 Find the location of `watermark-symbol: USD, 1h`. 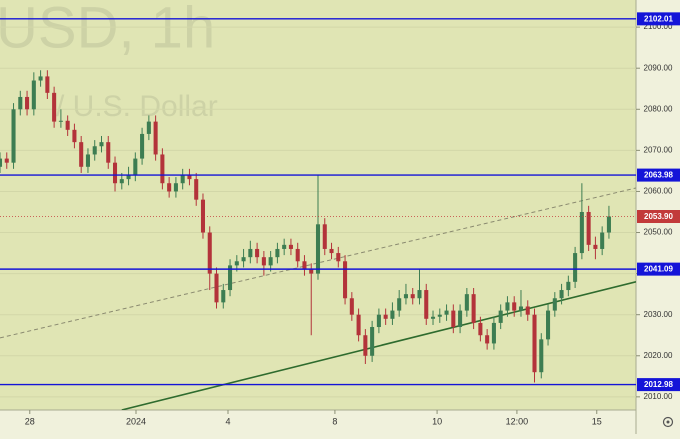

watermark-symbol: USD, 1h is located at coordinates (107, 30).